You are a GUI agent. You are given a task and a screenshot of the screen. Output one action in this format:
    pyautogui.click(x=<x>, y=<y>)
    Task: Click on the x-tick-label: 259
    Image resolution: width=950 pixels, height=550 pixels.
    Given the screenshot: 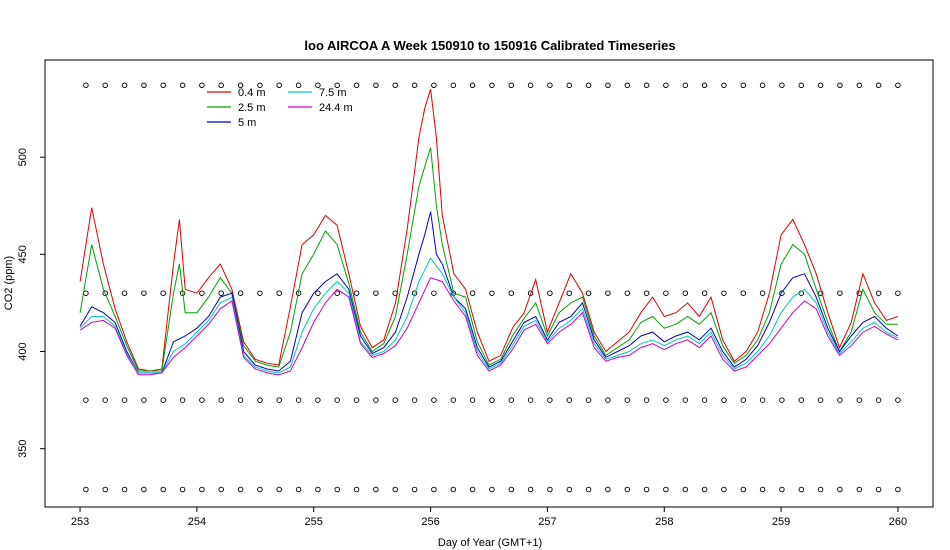 What is the action you would take?
    pyautogui.click(x=781, y=522)
    